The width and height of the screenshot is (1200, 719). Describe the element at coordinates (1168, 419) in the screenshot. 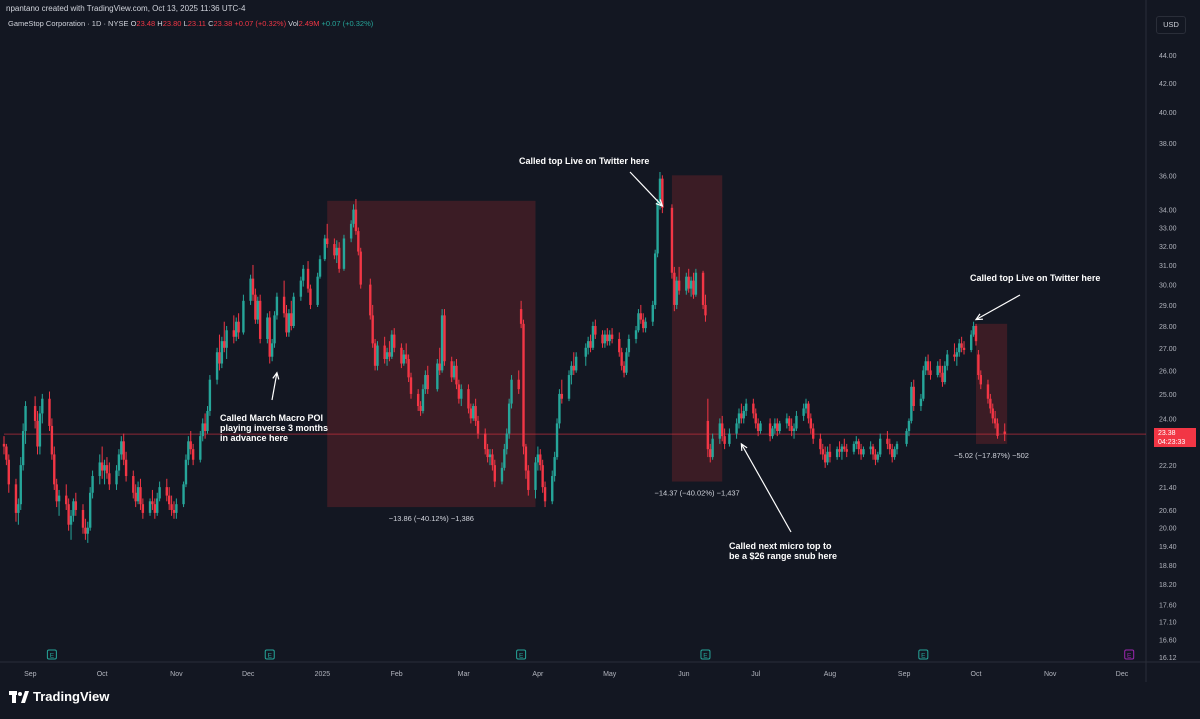

I see `y-tick-label: 24.00` at that location.